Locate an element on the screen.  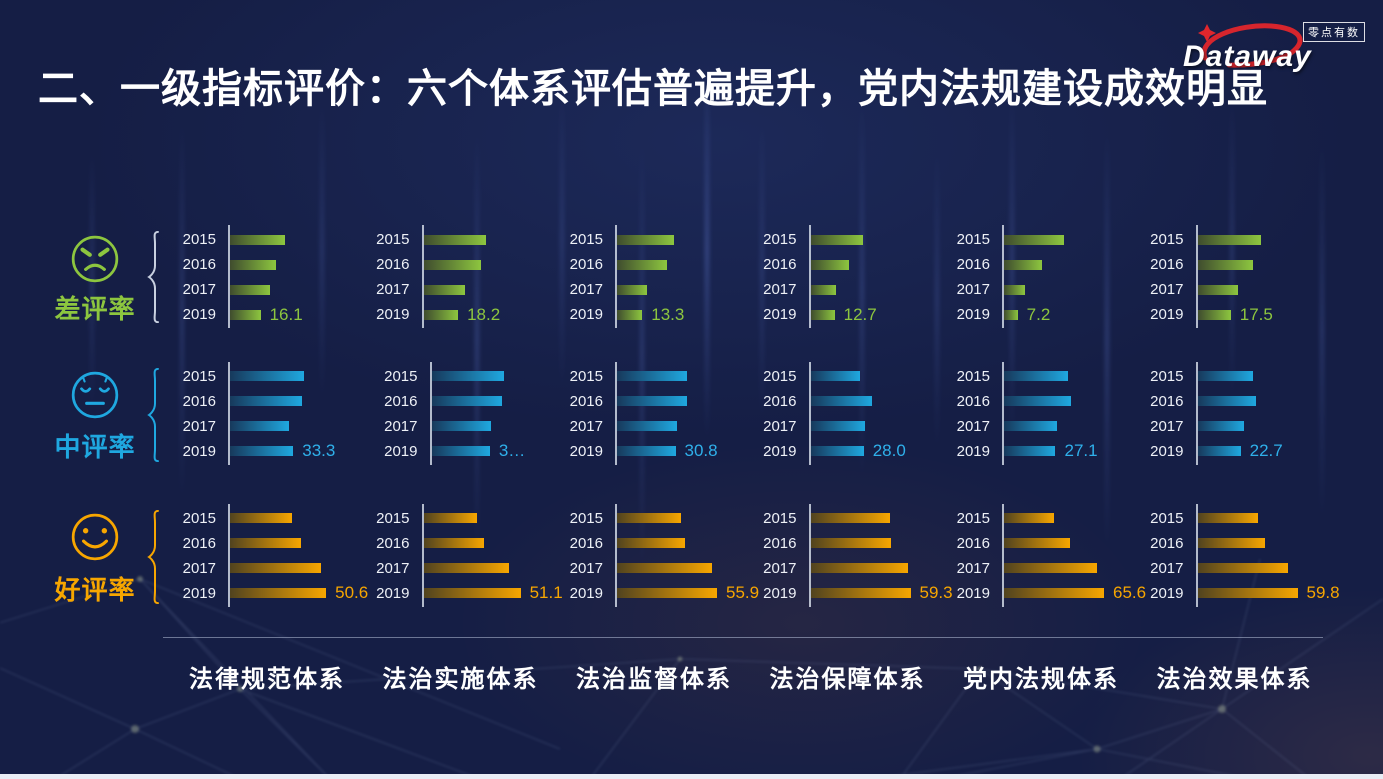
bar-row: 2019 13.3 is located at coordinates (635, 314).